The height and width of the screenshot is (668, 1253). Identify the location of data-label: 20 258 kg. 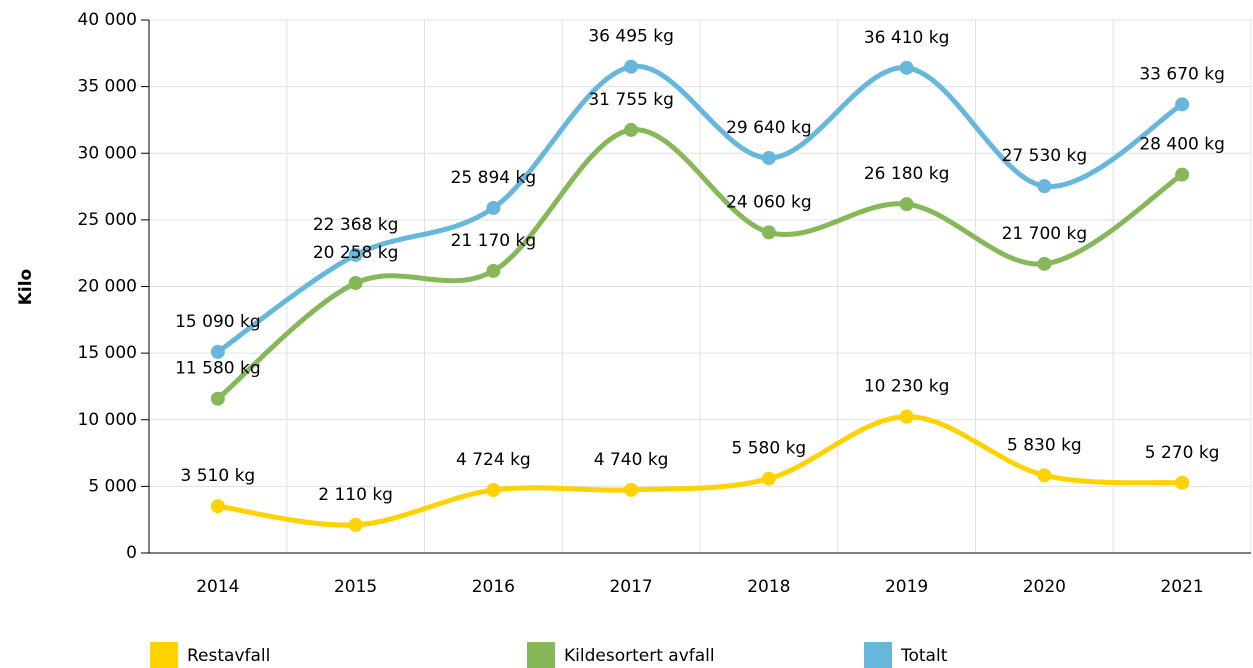
(356, 253).